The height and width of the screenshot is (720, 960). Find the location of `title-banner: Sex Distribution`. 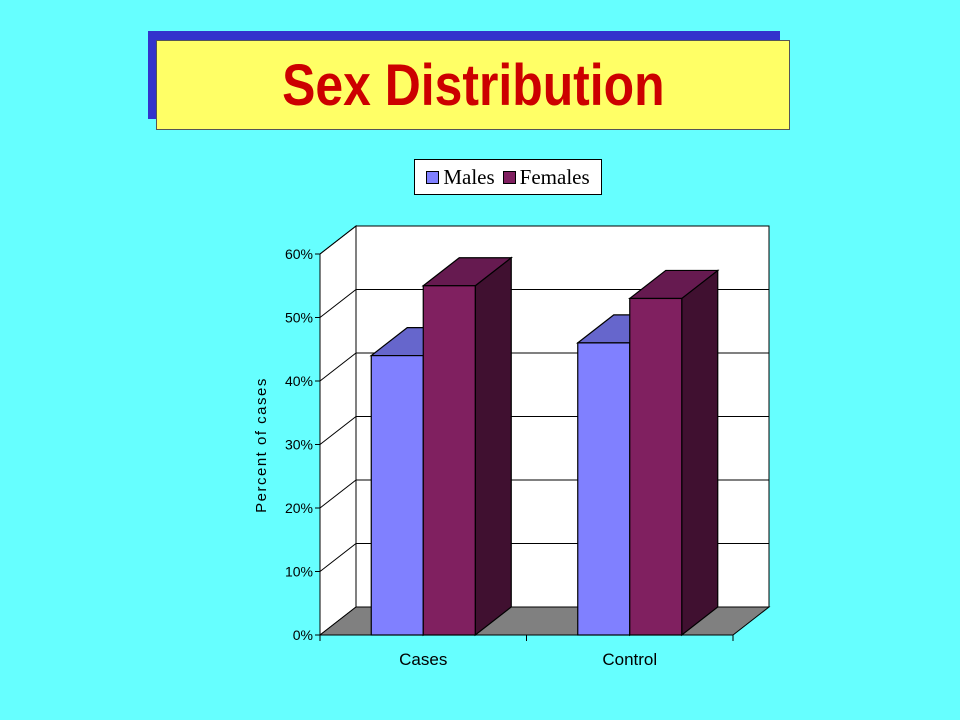

title-banner: Sex Distribution is located at coordinates (473, 85).